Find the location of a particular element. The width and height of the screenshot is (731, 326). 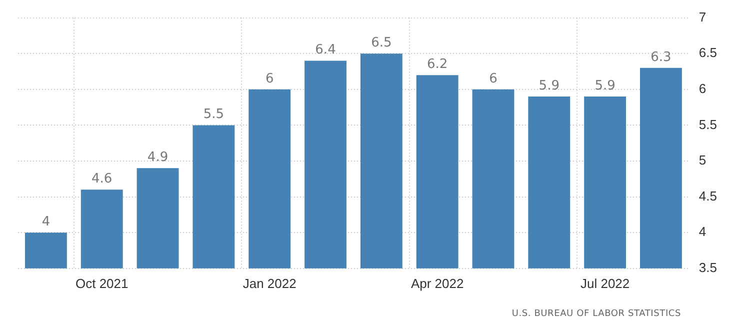

y-tick-label: 4 is located at coordinates (702, 232).